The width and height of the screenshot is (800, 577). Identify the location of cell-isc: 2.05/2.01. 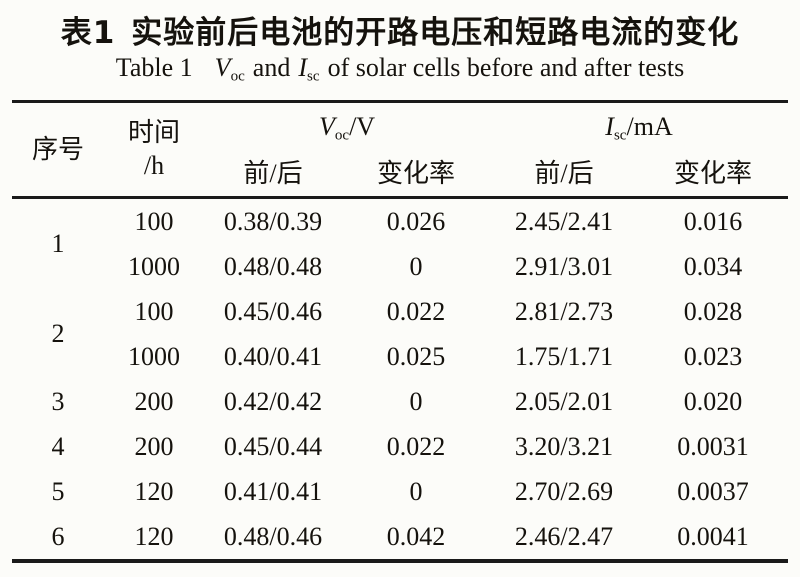
(564, 401).